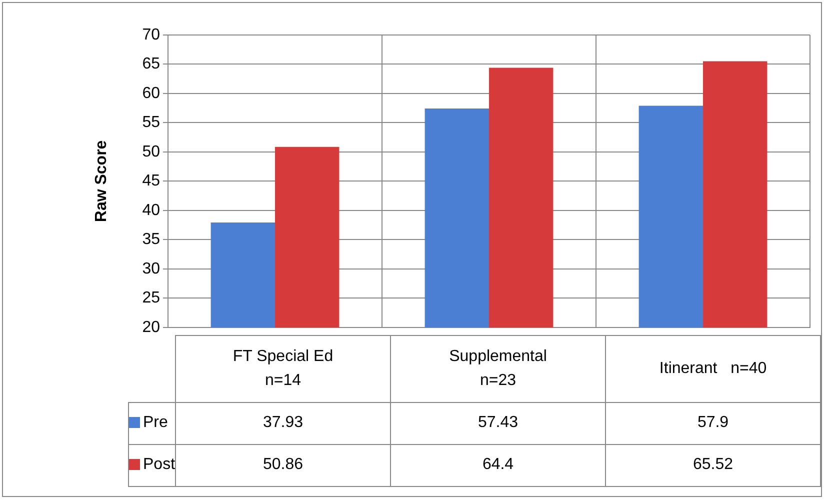 This screenshot has height=501, width=826. What do you see at coordinates (498, 369) in the screenshot?
I see `x-tick-label: Supplemental n=23` at bounding box center [498, 369].